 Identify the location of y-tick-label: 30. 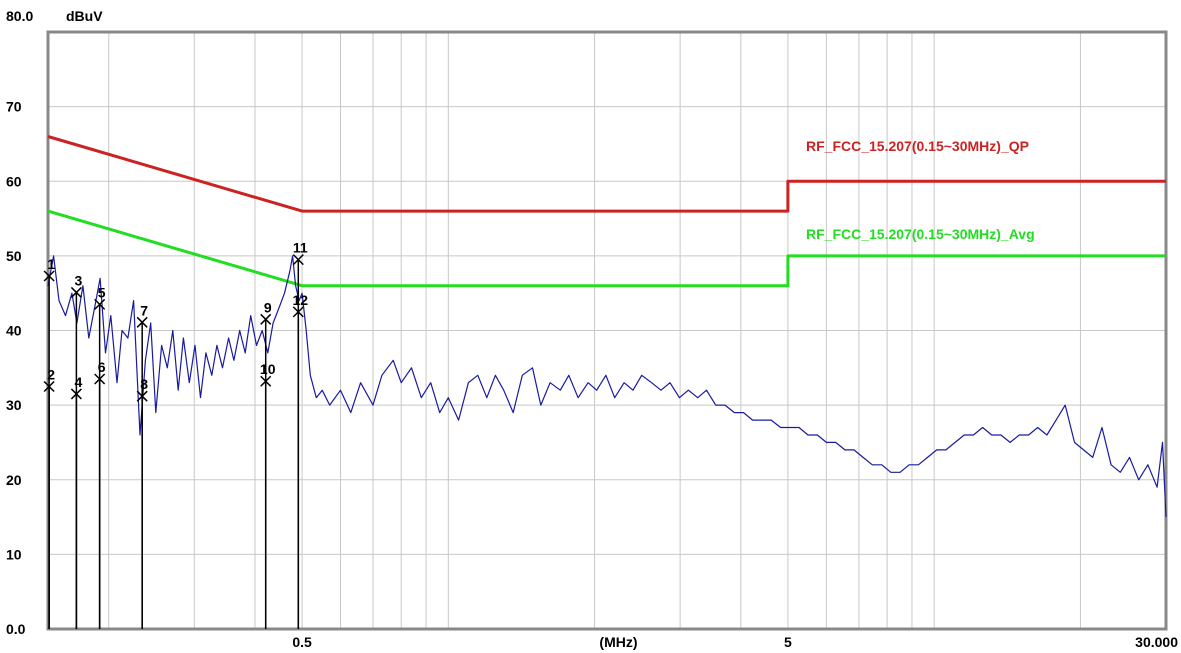
(14, 405).